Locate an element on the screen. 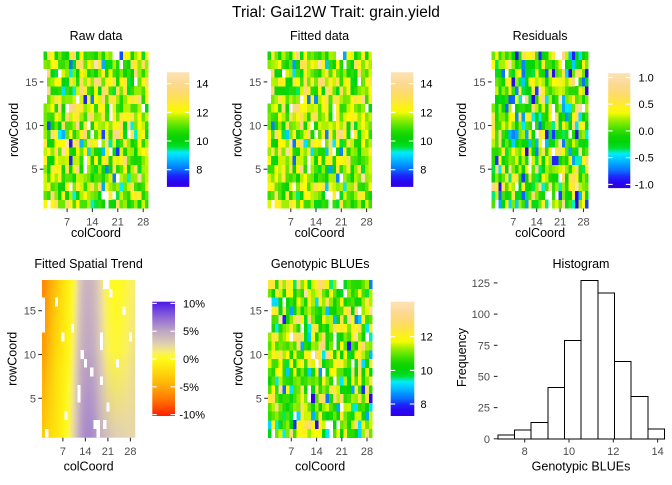  svg-text: -10% is located at coordinates (192, 416).